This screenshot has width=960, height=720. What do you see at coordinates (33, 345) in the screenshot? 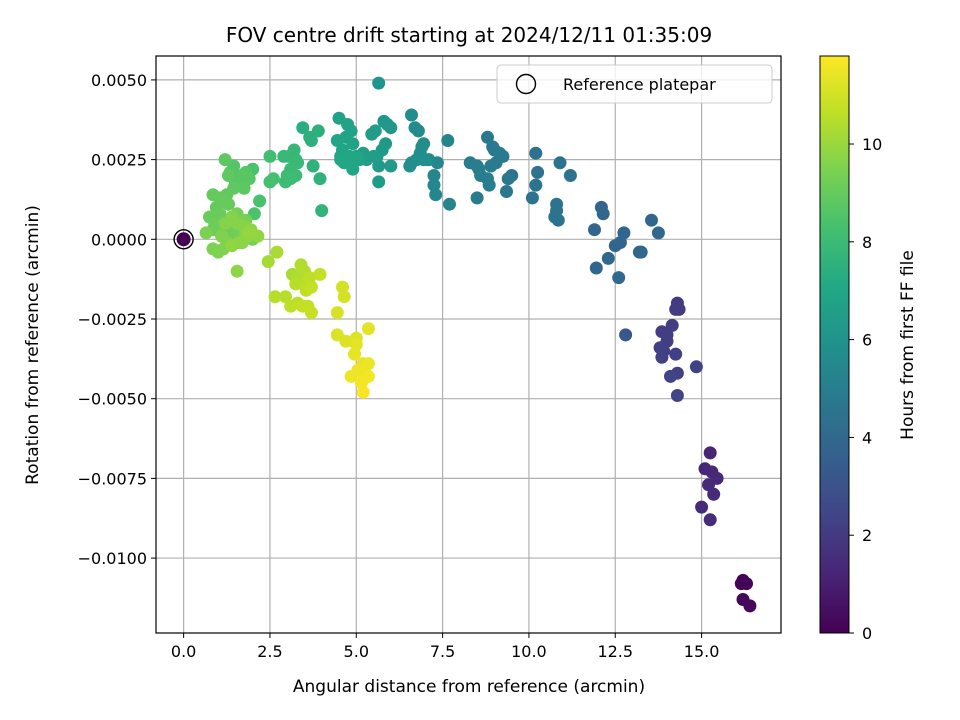
I see `y-axis-label: Rotation from reference (arcmin)` at bounding box center [33, 345].